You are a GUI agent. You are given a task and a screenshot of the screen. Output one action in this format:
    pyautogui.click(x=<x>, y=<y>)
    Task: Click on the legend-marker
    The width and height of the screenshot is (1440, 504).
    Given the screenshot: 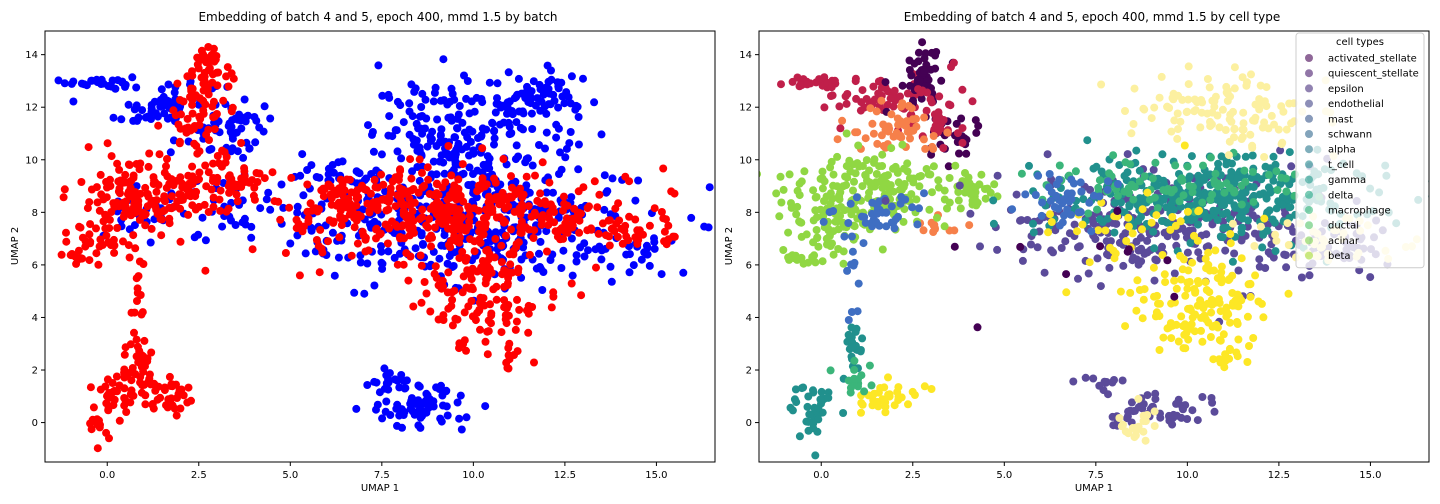 What is the action you would take?
    pyautogui.click(x=1309, y=134)
    